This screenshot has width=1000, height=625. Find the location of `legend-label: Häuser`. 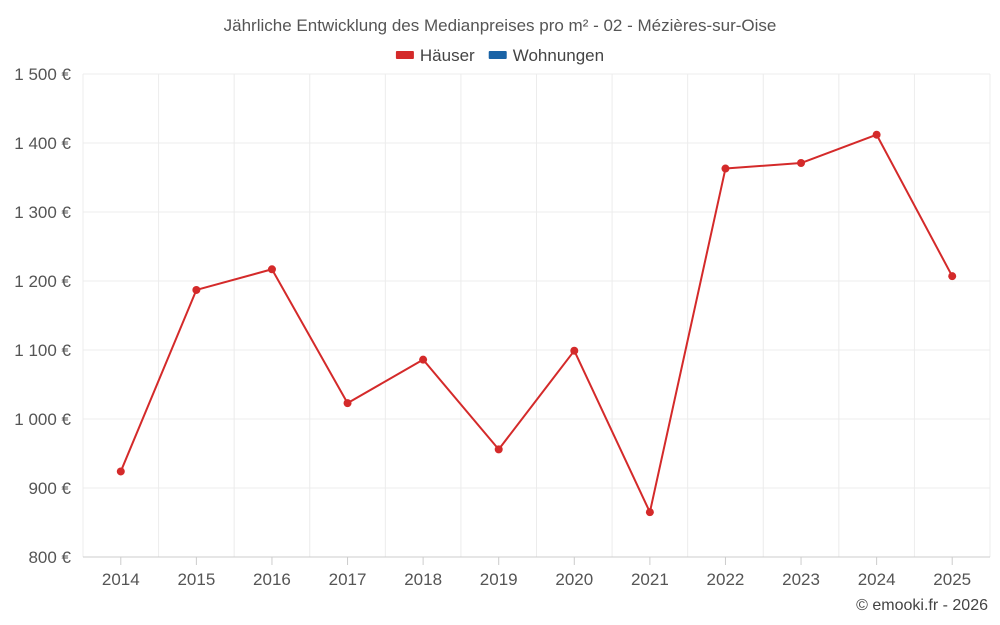

legend-label: Häuser is located at coordinates (447, 55).